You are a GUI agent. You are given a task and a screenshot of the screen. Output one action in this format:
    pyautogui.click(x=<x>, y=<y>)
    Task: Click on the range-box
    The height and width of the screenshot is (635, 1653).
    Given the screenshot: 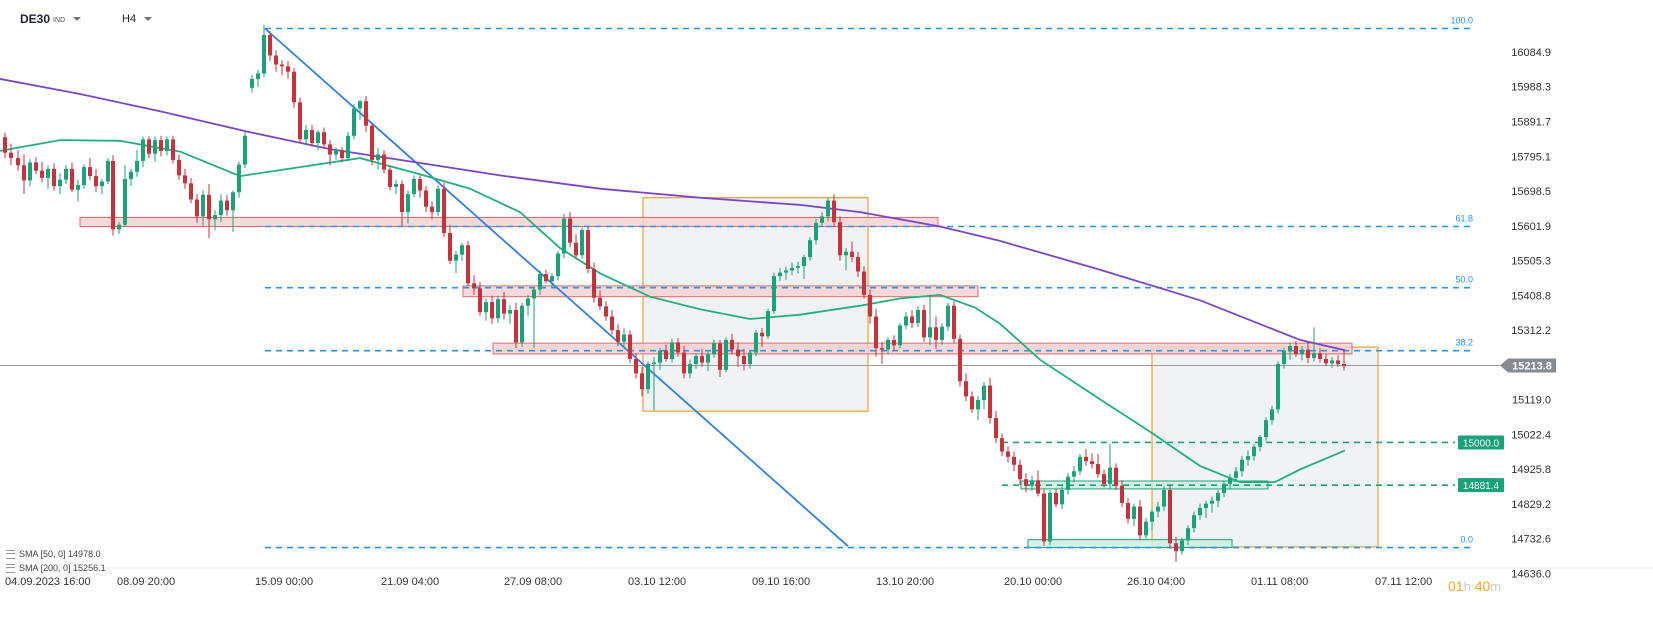 What is the action you would take?
    pyautogui.click(x=1265, y=447)
    